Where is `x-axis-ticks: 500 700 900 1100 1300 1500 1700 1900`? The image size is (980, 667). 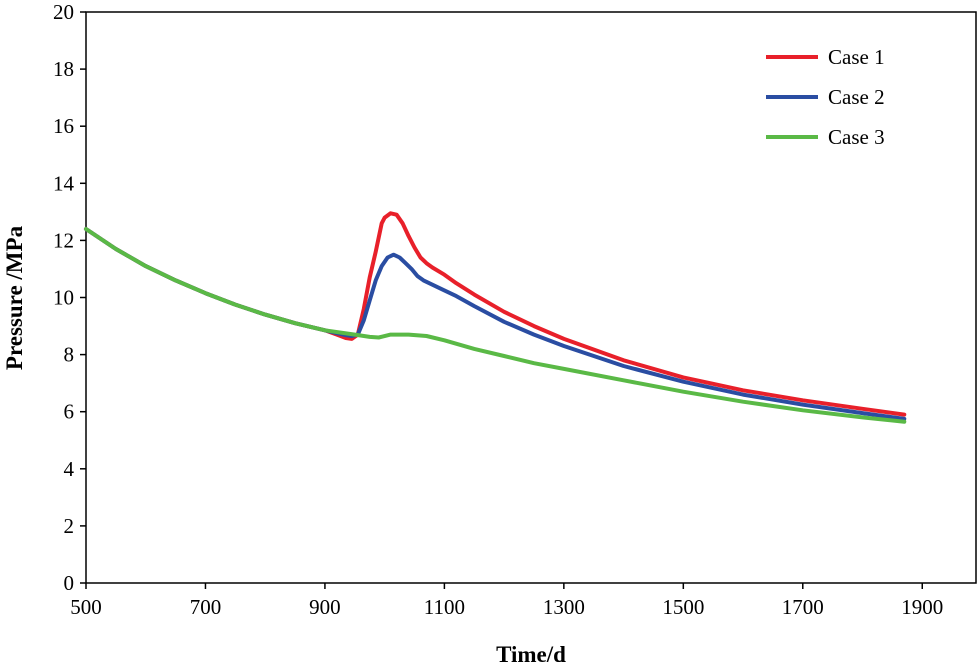
x-axis-ticks: 500 700 900 1100 1300 1500 1700 1900 is located at coordinates (506, 601).